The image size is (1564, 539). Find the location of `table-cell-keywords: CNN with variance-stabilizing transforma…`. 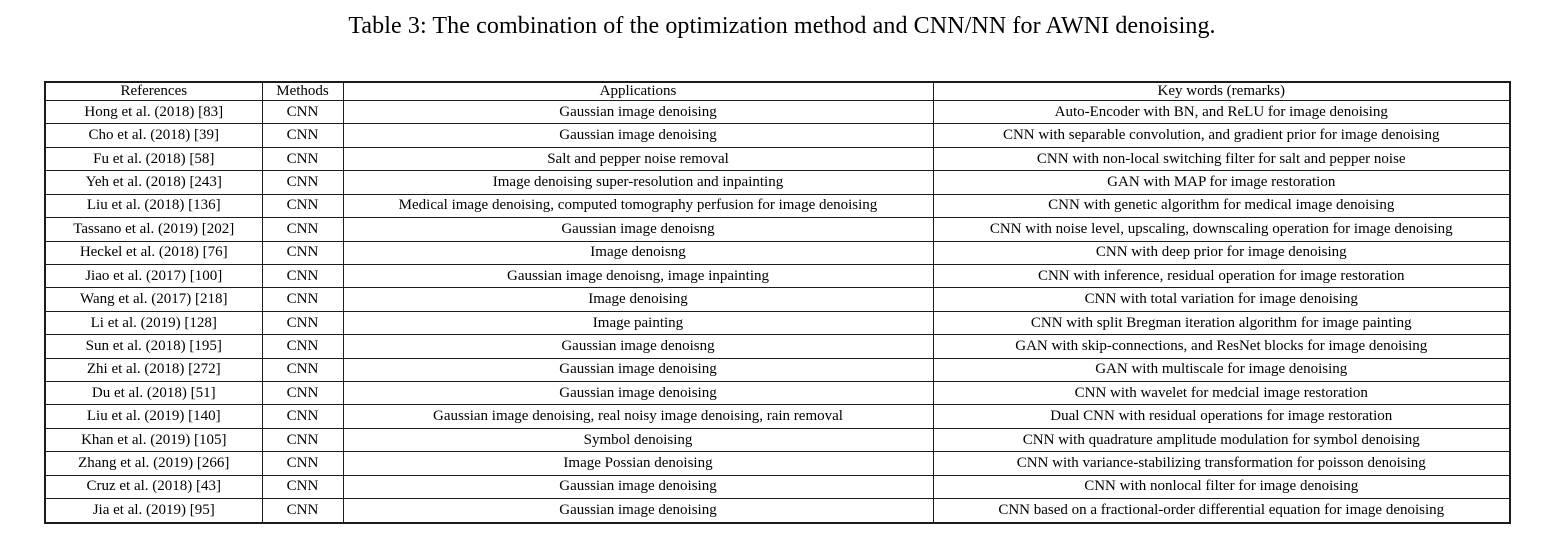

table-cell-keywords: CNN with variance-stabilizing transforma… is located at coordinates (1221, 463).